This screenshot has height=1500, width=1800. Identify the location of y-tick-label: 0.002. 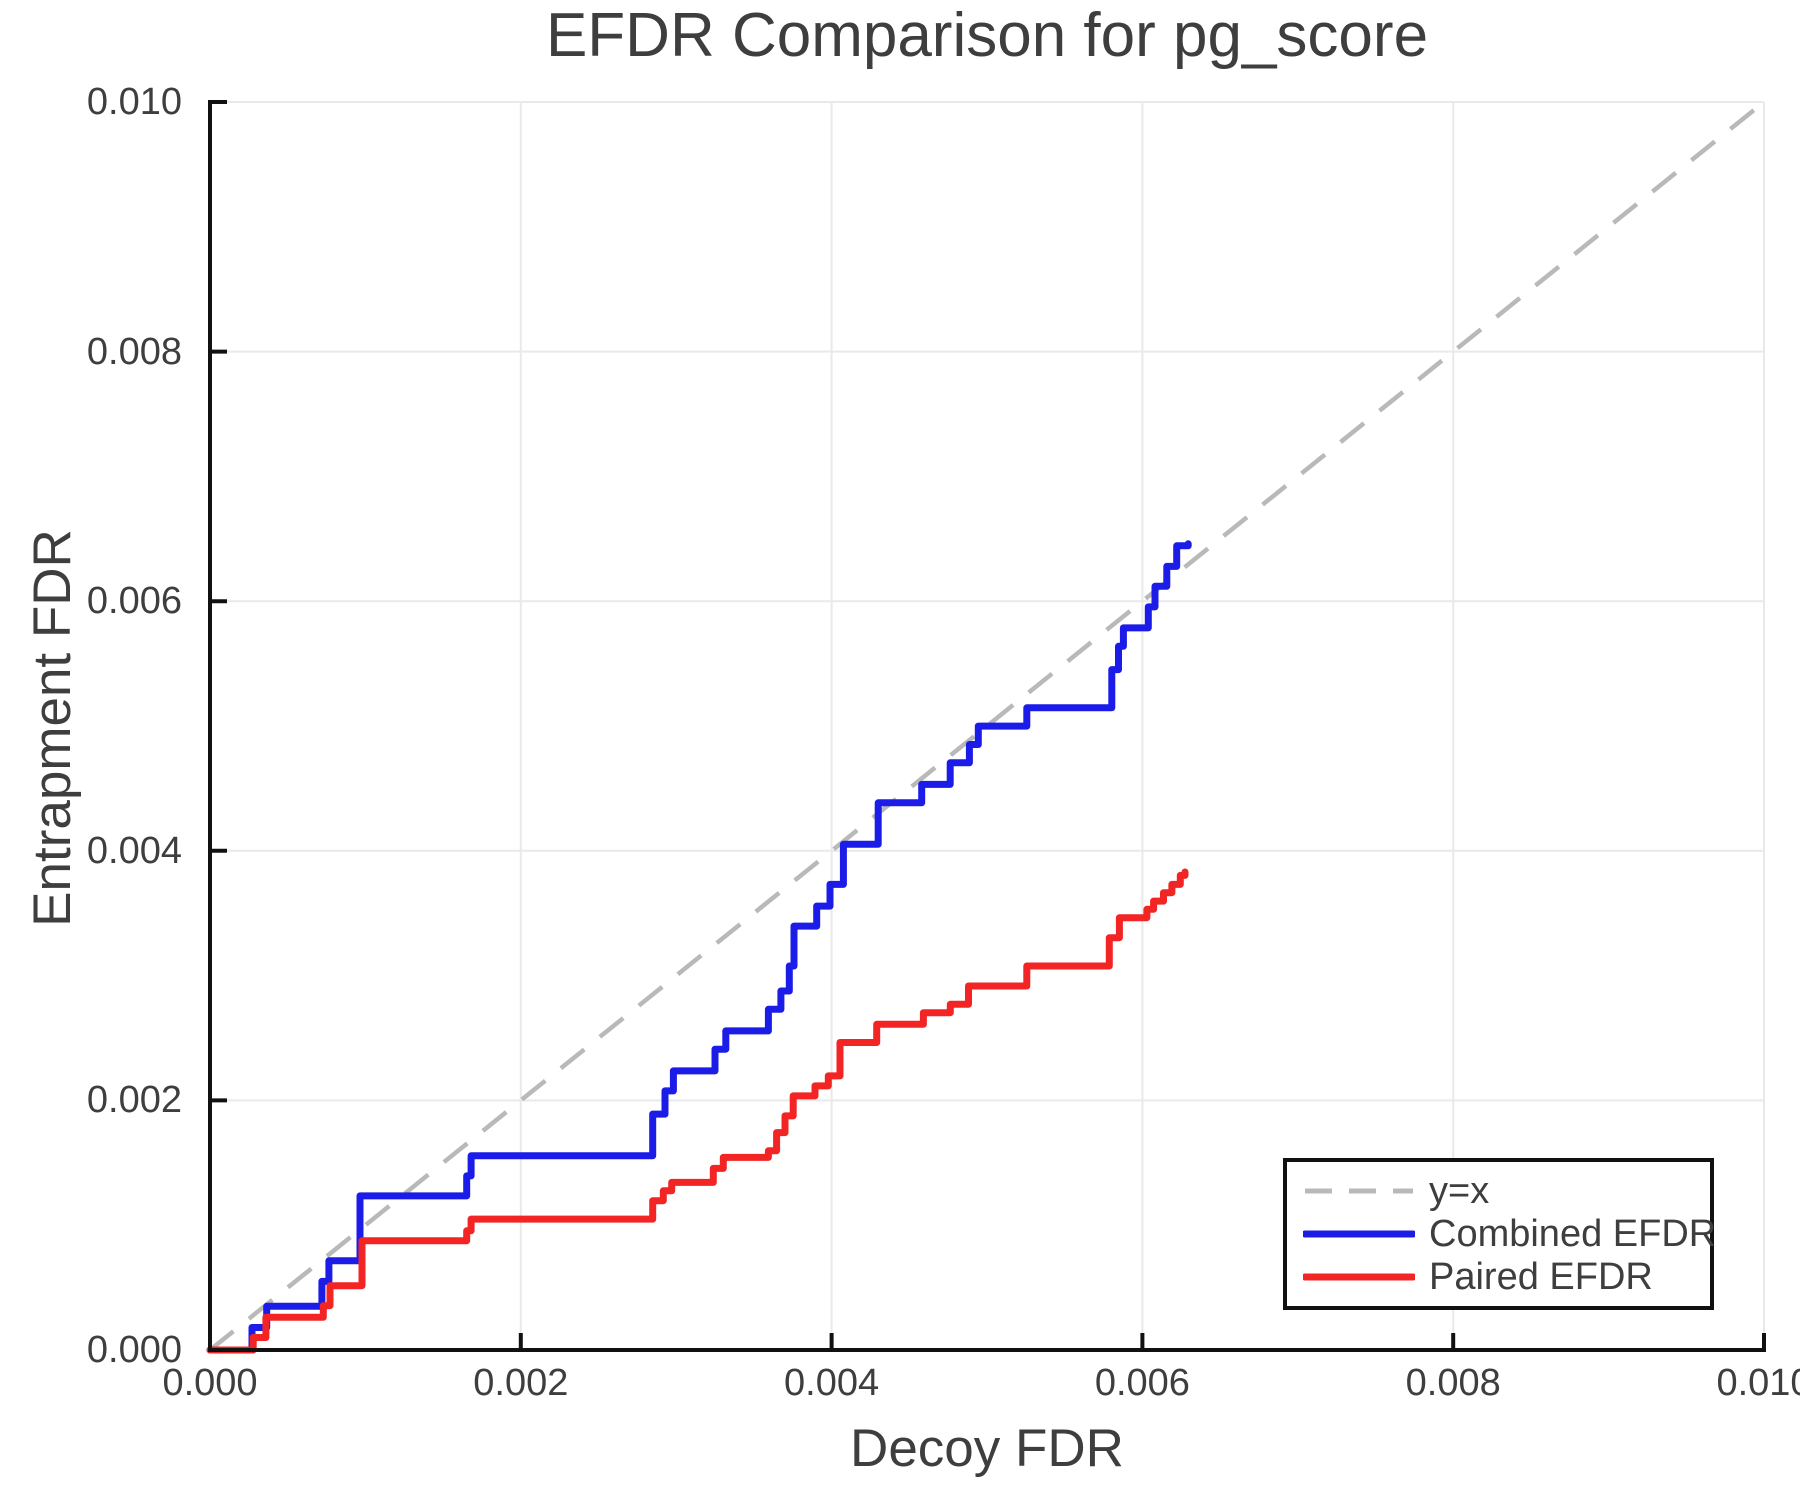
(134, 1100).